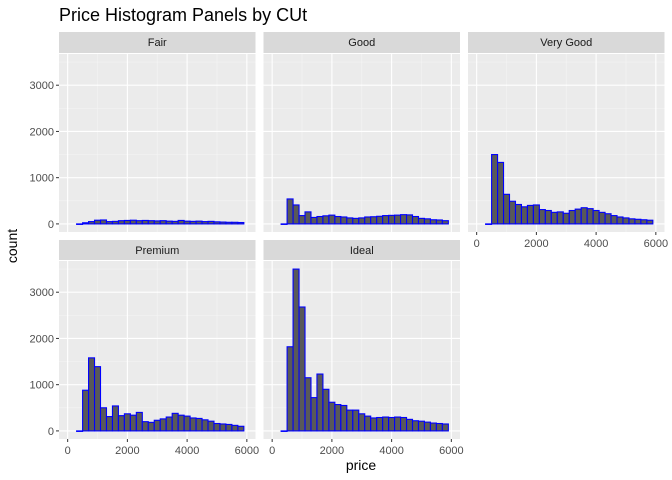 Image resolution: width=672 pixels, height=480 pixels. I want to click on facet-strip-label: Very Good, so click(566, 43).